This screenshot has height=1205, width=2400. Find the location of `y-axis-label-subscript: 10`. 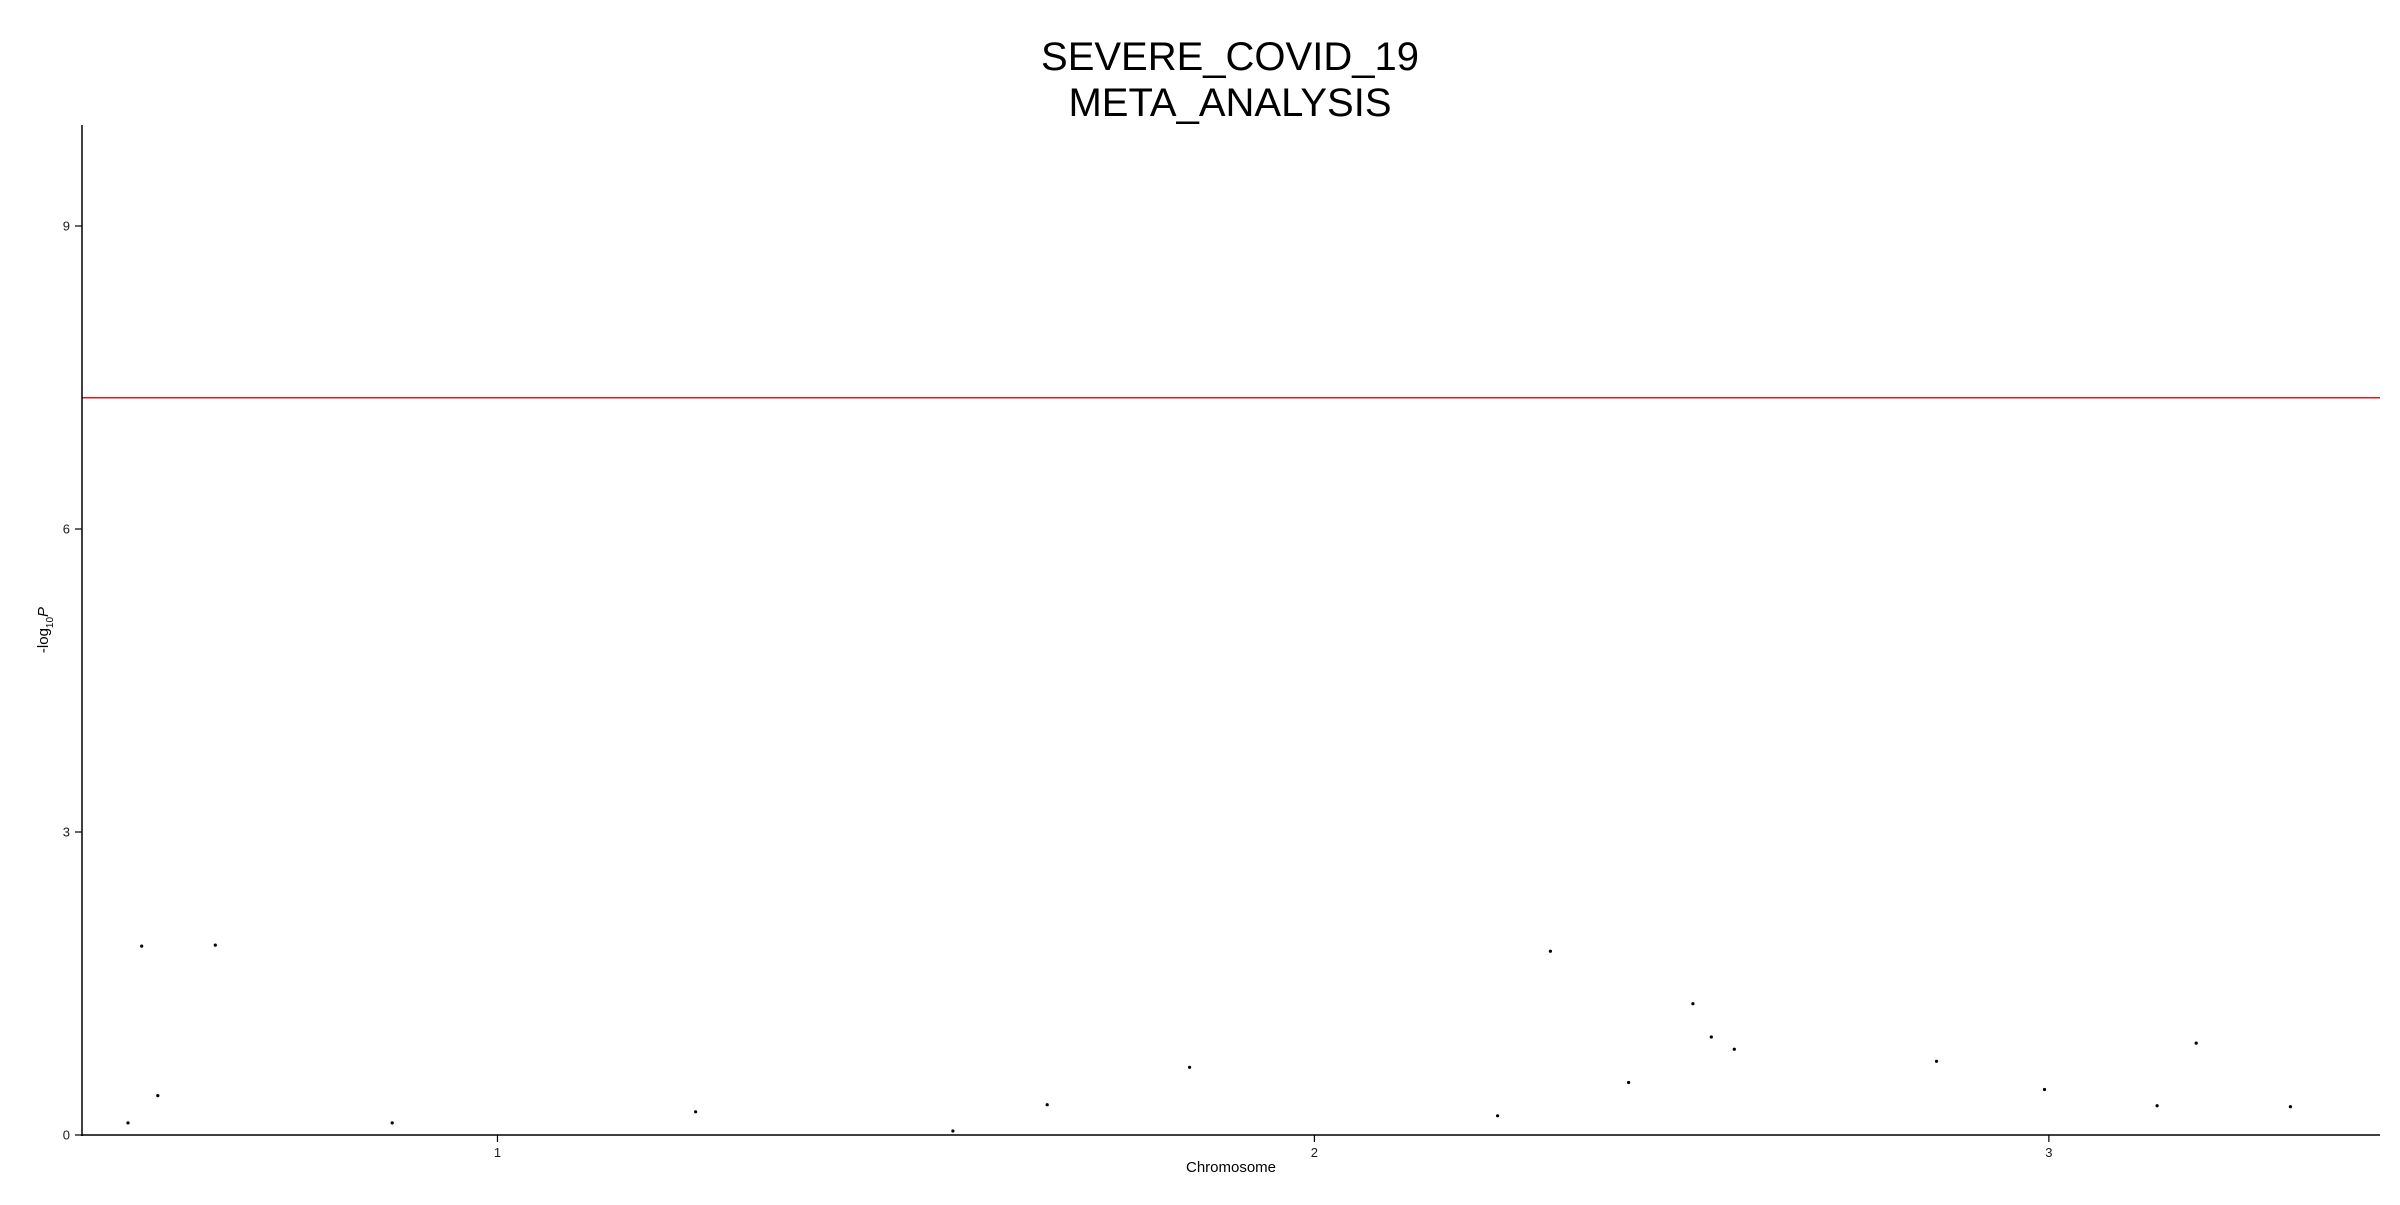

y-axis-label-subscript: 10 is located at coordinates (50, 623).